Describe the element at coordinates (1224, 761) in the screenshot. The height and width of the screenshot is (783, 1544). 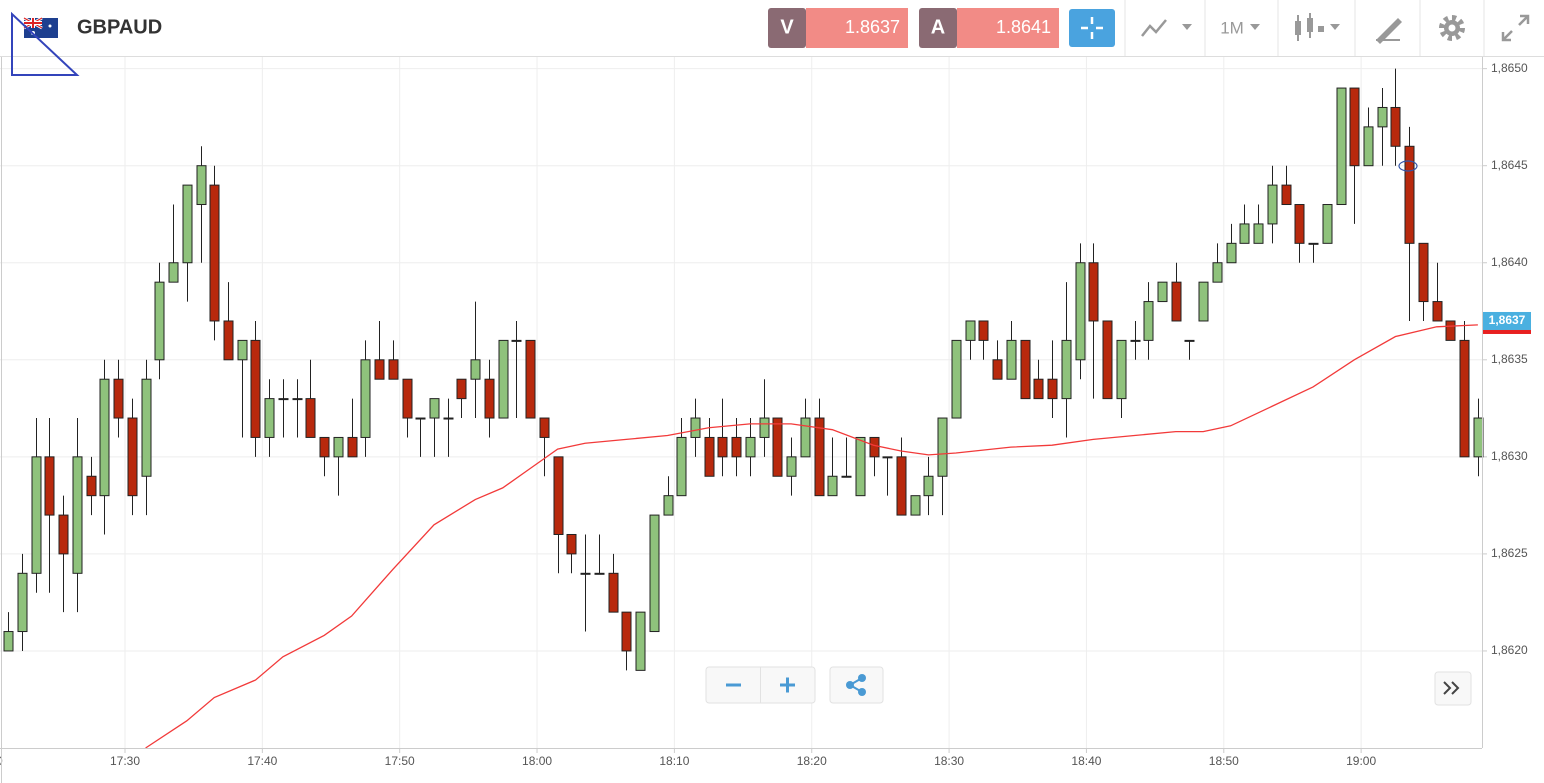
I see `x-tick-label: 18:50` at that location.